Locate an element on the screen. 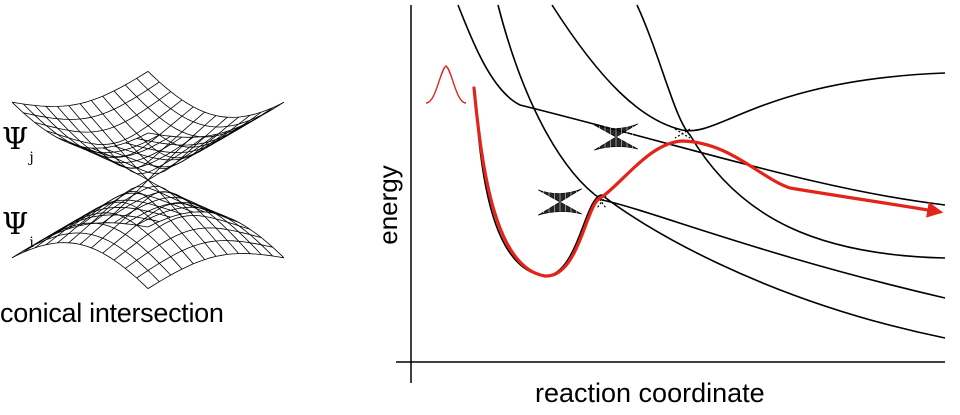  conical-intersection-mesh is located at coordinates (148, 180).